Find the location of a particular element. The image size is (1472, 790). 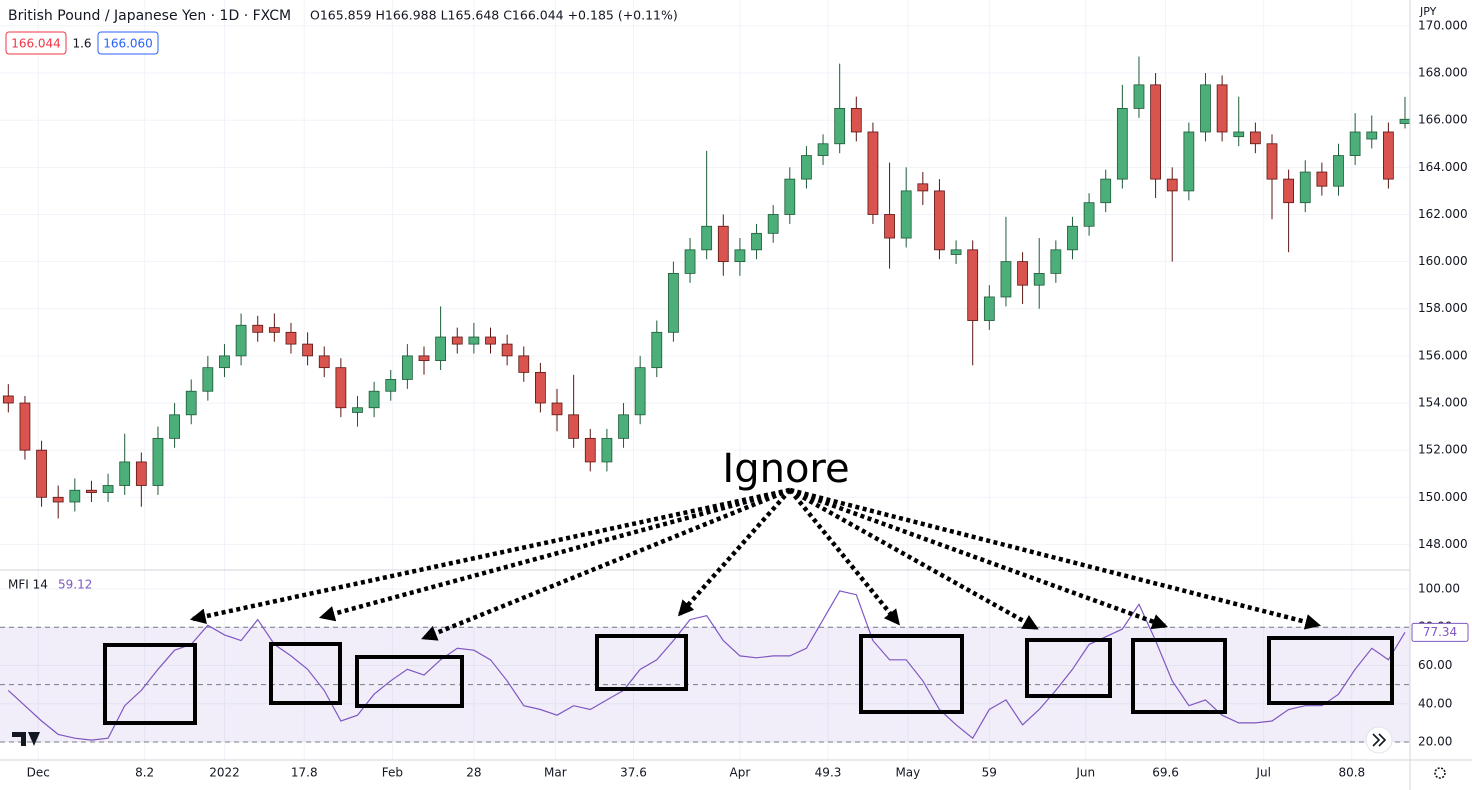

y-tick-label: 162.000 is located at coordinates (1443, 214).